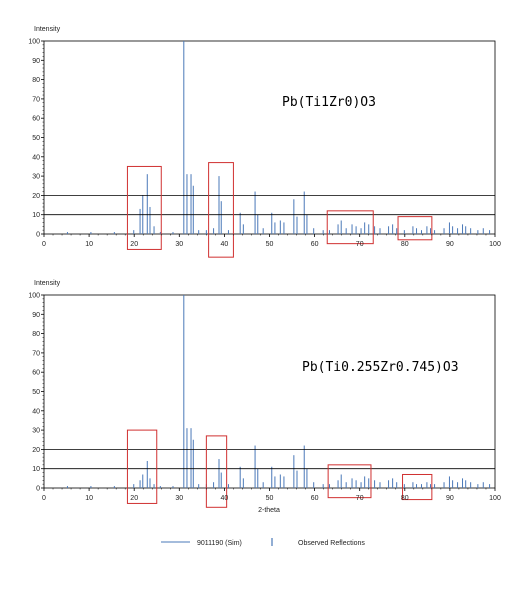 The height and width of the screenshot is (600, 532). Describe the element at coordinates (331, 543) in the screenshot. I see `legend-label-observed: Observed Reflections` at that location.